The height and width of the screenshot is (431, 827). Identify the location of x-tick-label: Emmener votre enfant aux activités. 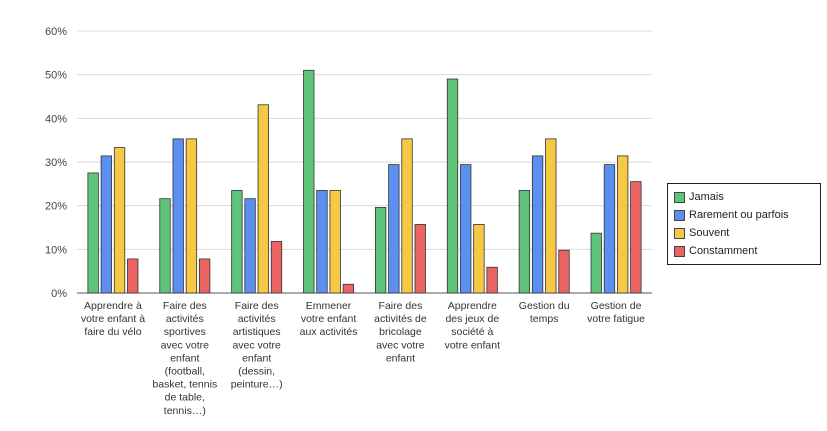
(329, 319).